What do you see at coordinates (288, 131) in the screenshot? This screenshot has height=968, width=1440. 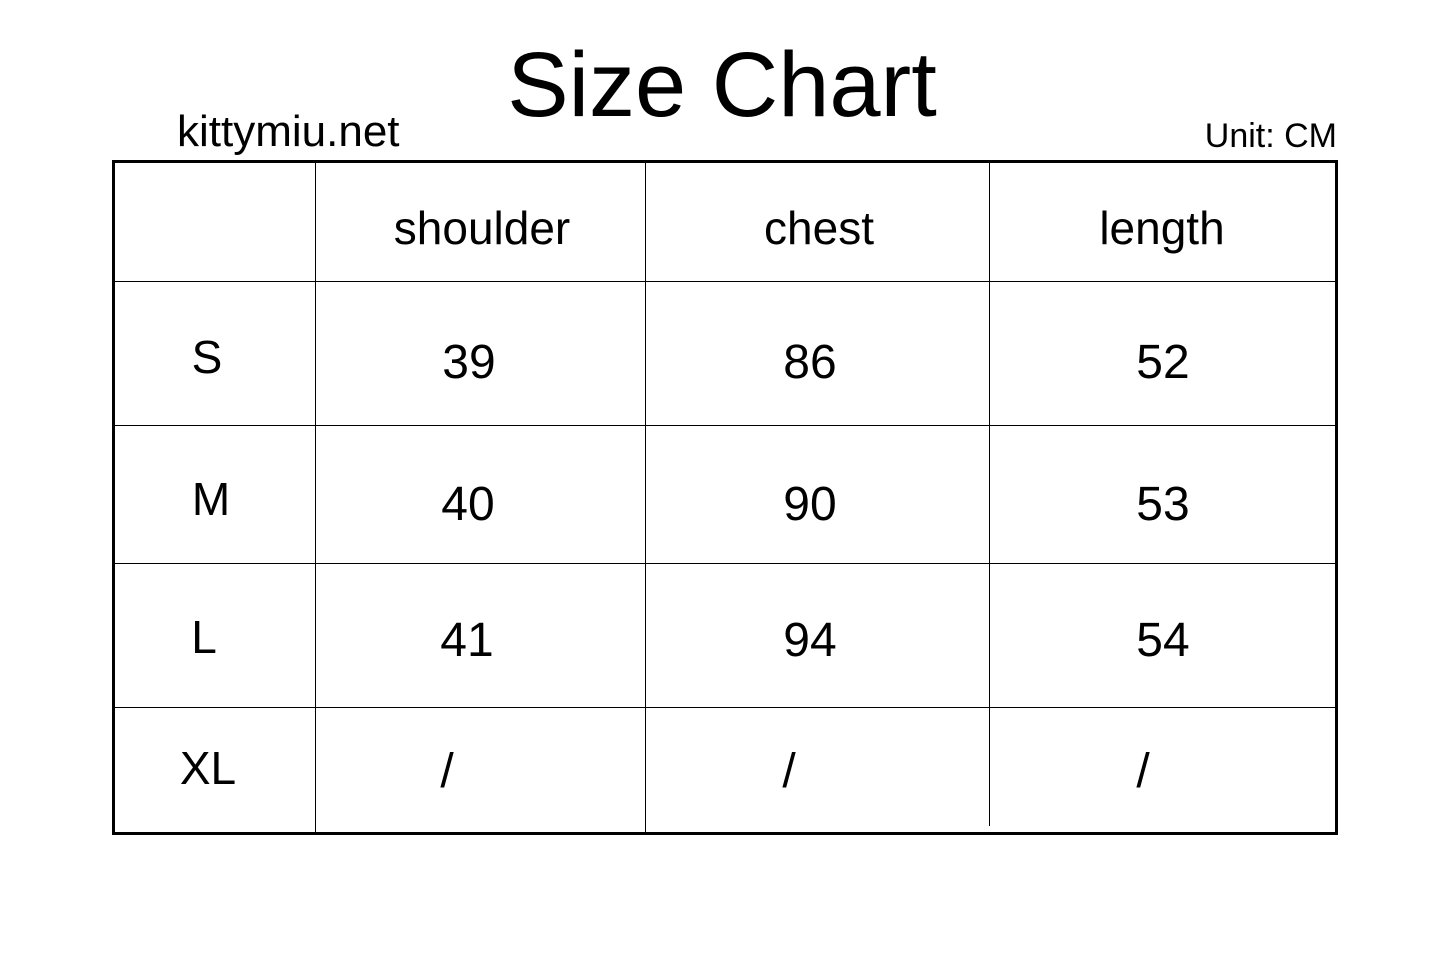 I see `site-name: kittymiu.net` at bounding box center [288, 131].